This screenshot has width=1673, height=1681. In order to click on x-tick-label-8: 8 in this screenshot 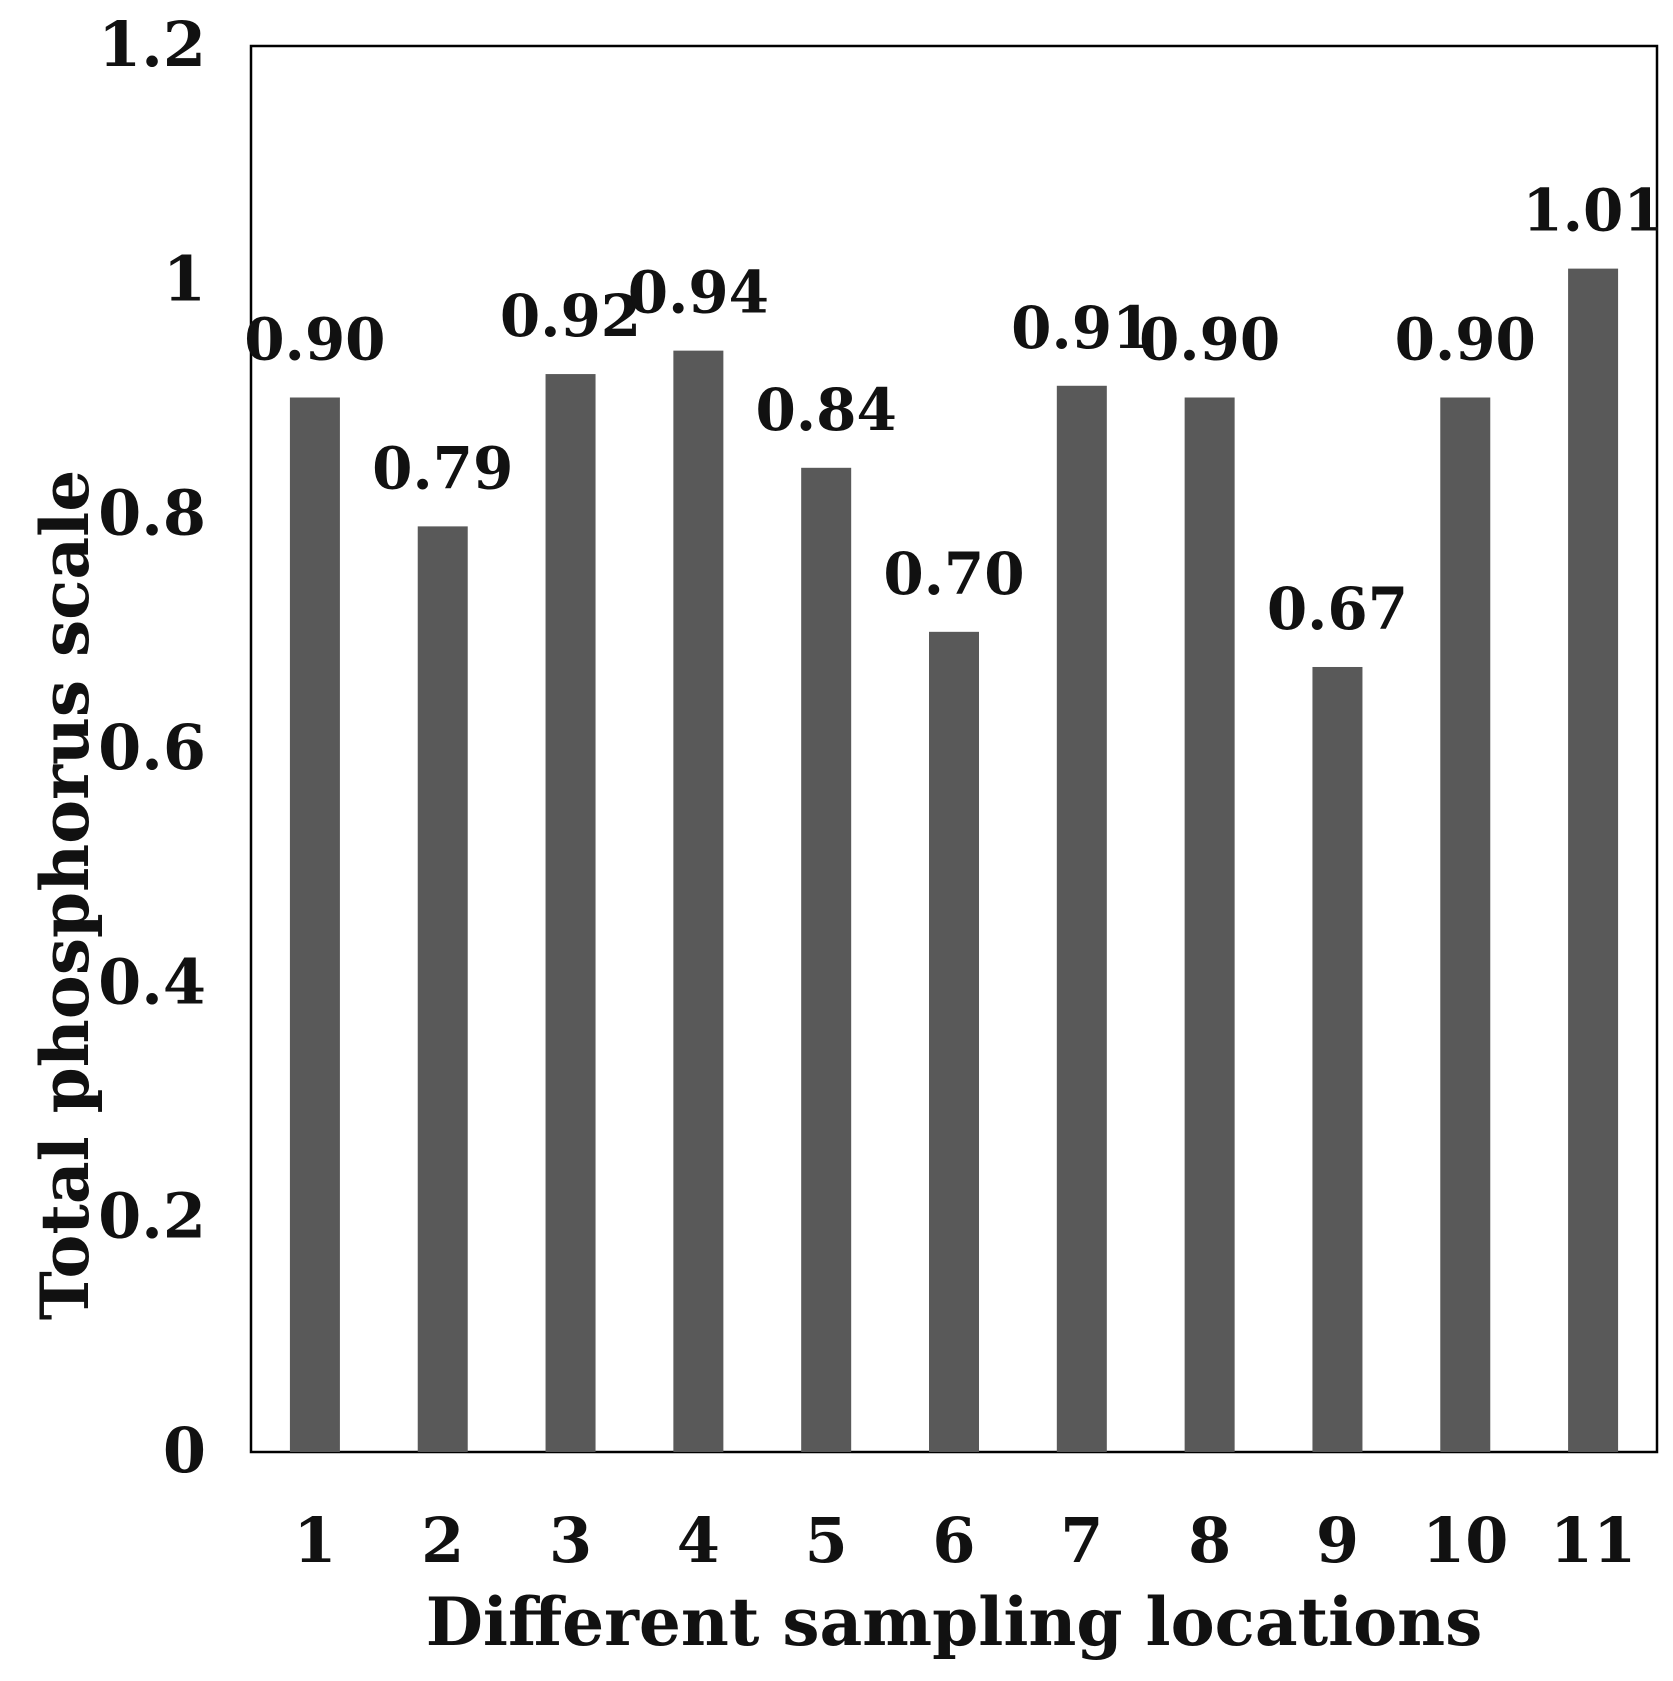, I will do `click(1209, 1540)`.